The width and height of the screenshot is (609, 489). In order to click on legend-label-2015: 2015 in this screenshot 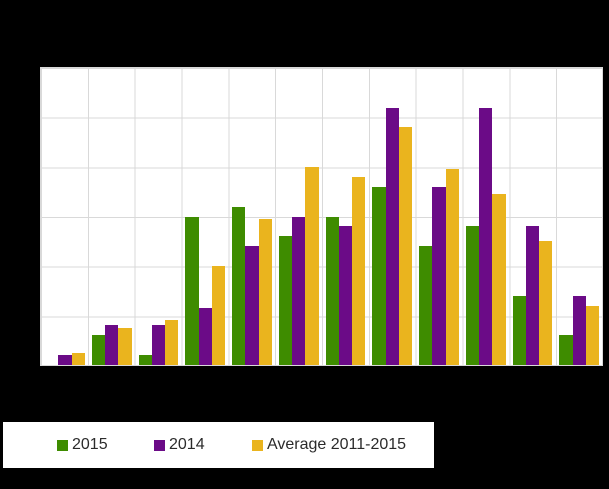, I will do `click(90, 444)`.